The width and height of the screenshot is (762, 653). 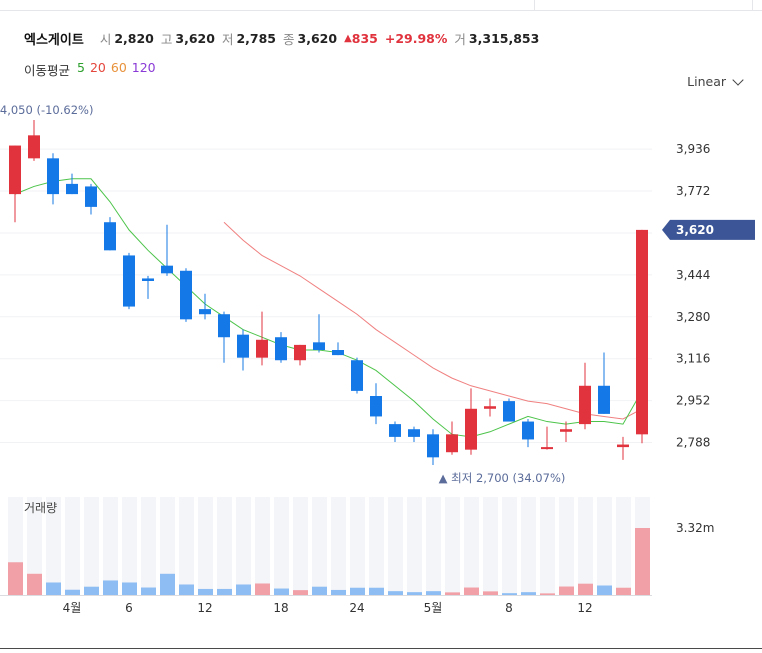 I want to click on x-tick-label: 12, so click(x=204, y=608).